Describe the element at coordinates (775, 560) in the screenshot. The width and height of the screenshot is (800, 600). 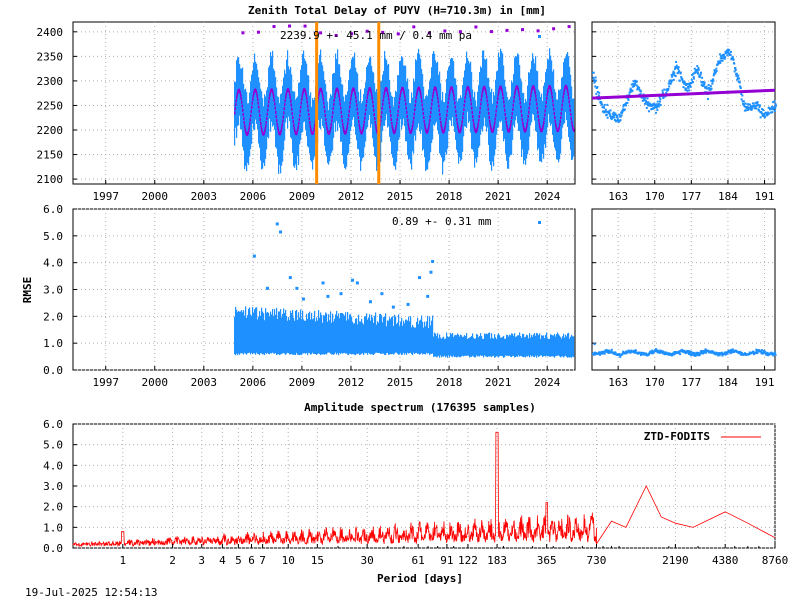
I see `x-tick-label: 8760` at that location.